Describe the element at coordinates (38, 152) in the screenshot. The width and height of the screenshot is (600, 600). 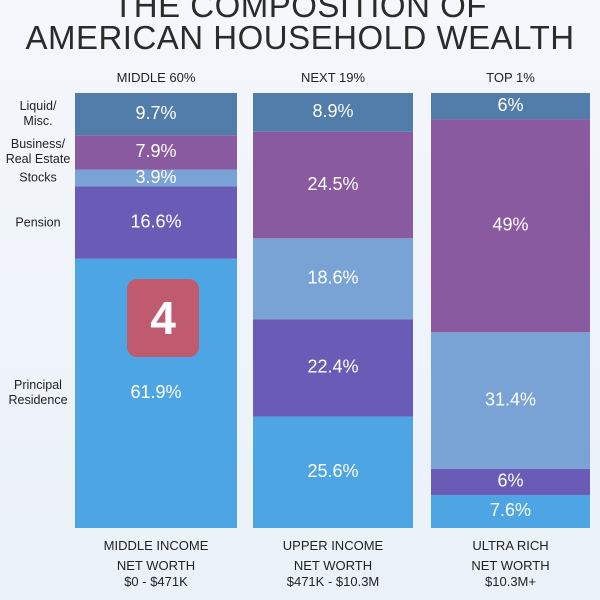
I see `legend-label: Business/ Real Estate` at that location.